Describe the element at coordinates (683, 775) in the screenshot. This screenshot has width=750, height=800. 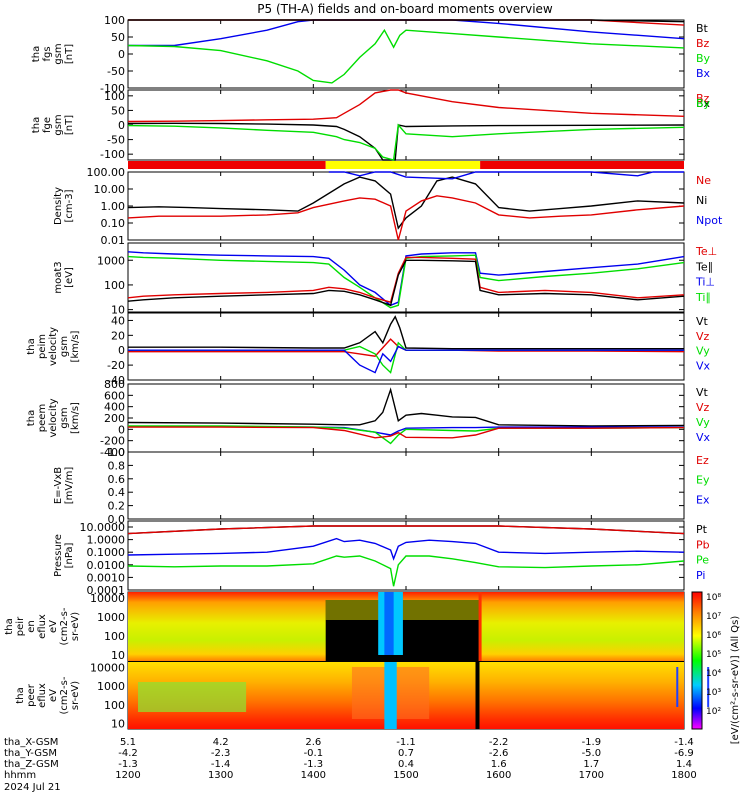
I see `x-row-value: 1800` at that location.